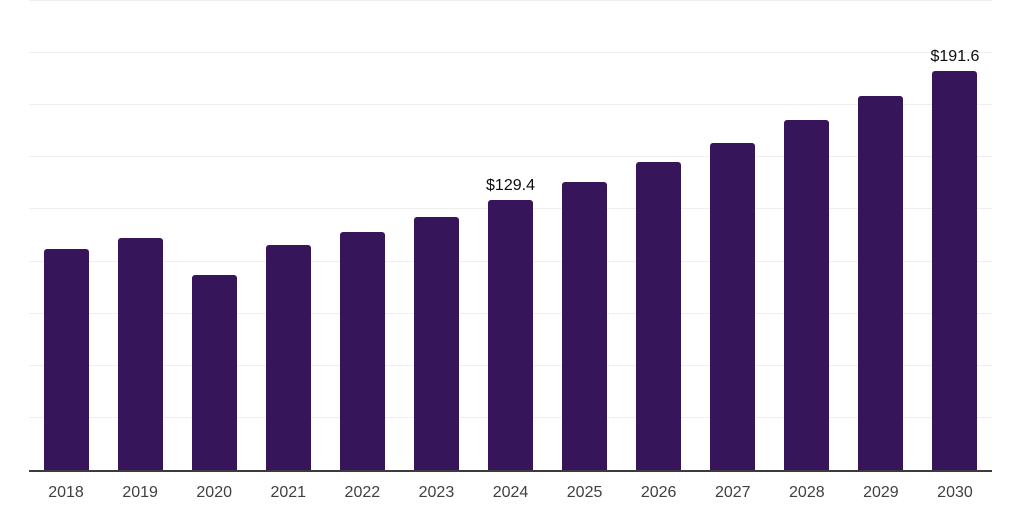  I want to click on x-axis-tick-label-2027: 2027, so click(732, 492).